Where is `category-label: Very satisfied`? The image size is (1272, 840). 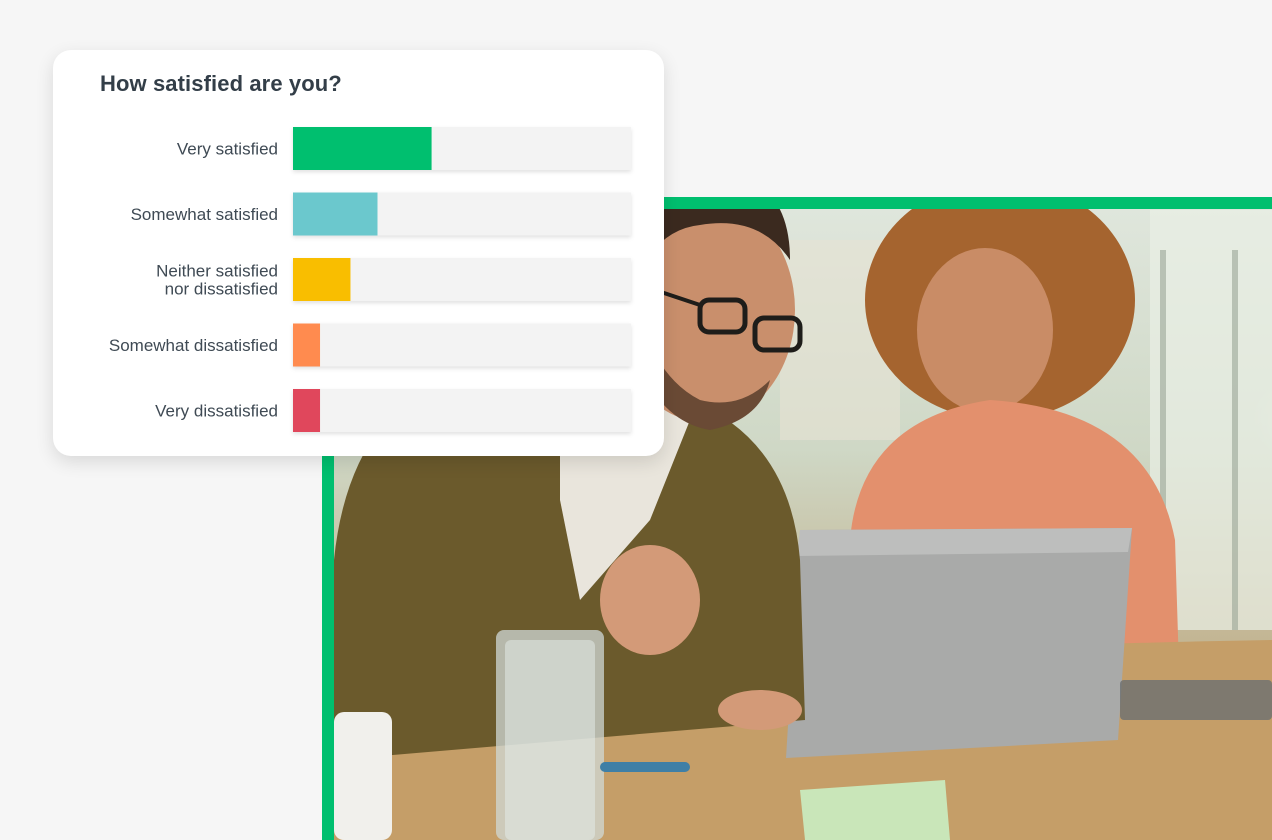
category-label: Very satisfied is located at coordinates (227, 149).